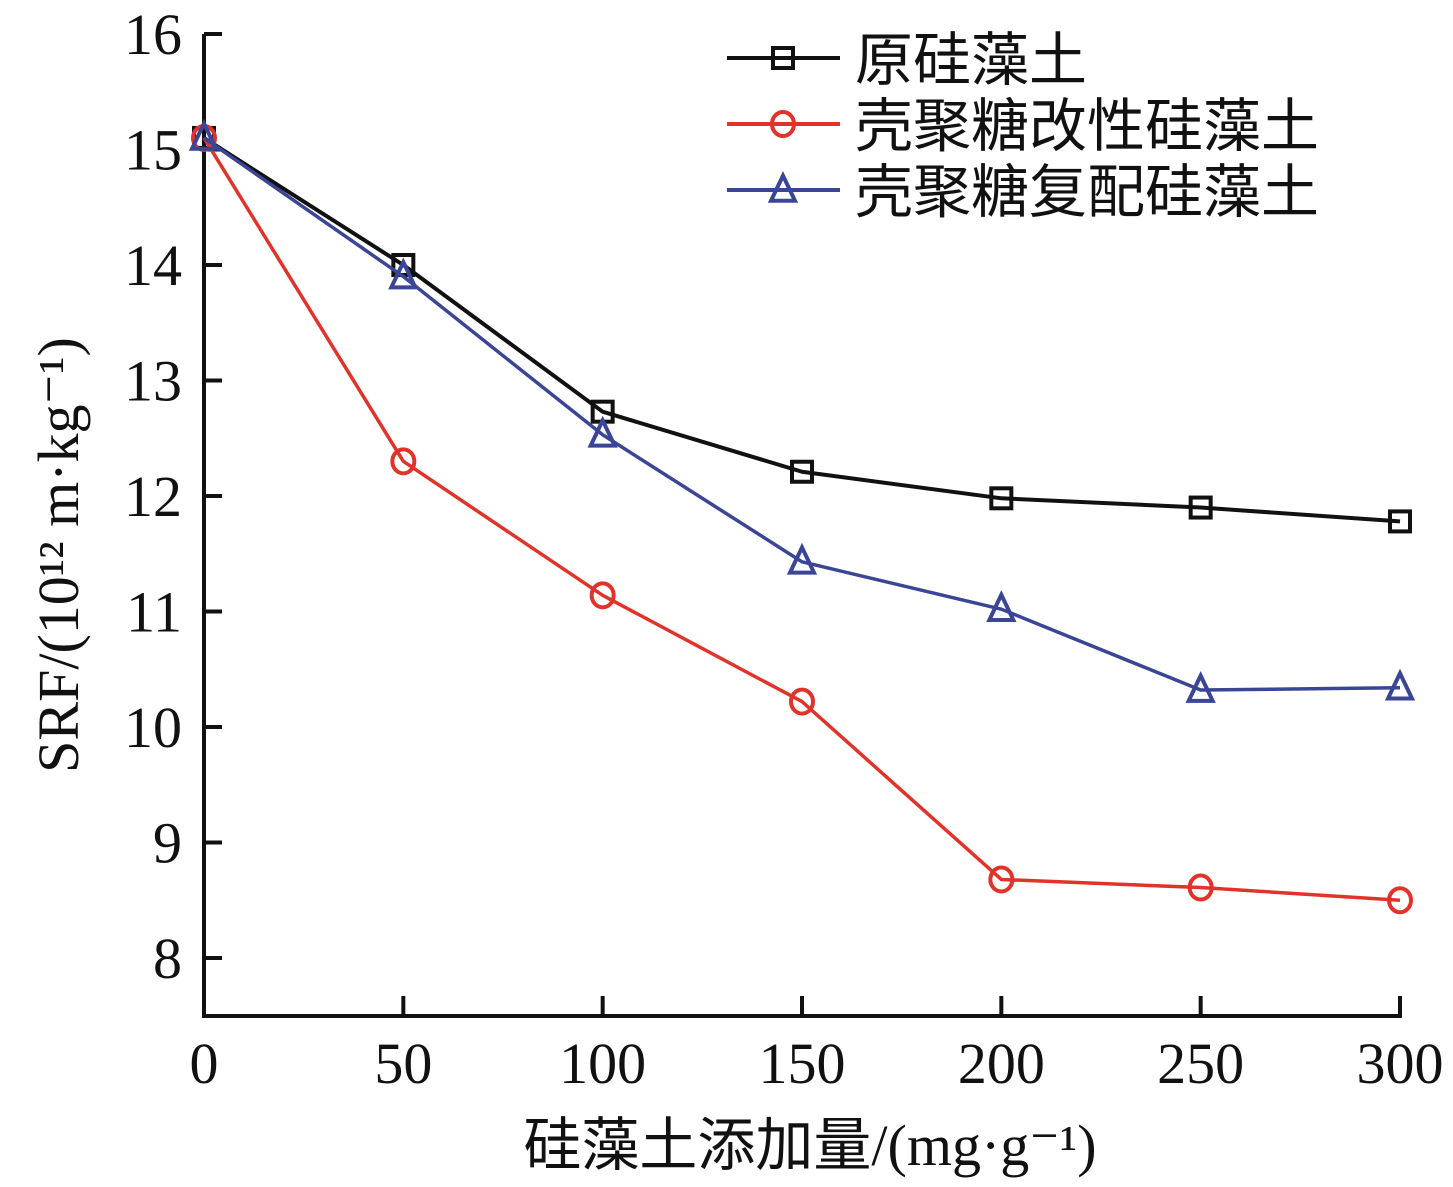 The image size is (1453, 1187). I want to click on legend-marker-square, so click(783, 58).